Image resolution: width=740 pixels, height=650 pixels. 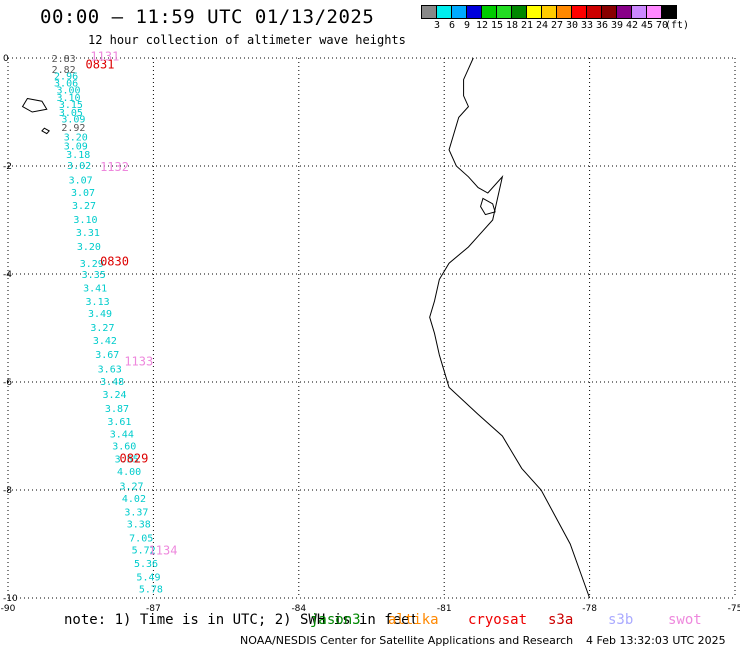 What do you see at coordinates (117, 409) in the screenshot?
I see `swh-reading: 3.87` at bounding box center [117, 409].